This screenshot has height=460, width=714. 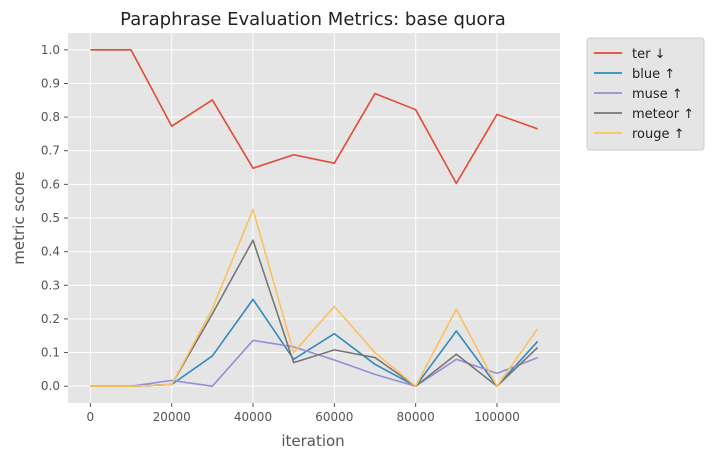 I want to click on y-tick-label: 0.5, so click(x=50, y=218).